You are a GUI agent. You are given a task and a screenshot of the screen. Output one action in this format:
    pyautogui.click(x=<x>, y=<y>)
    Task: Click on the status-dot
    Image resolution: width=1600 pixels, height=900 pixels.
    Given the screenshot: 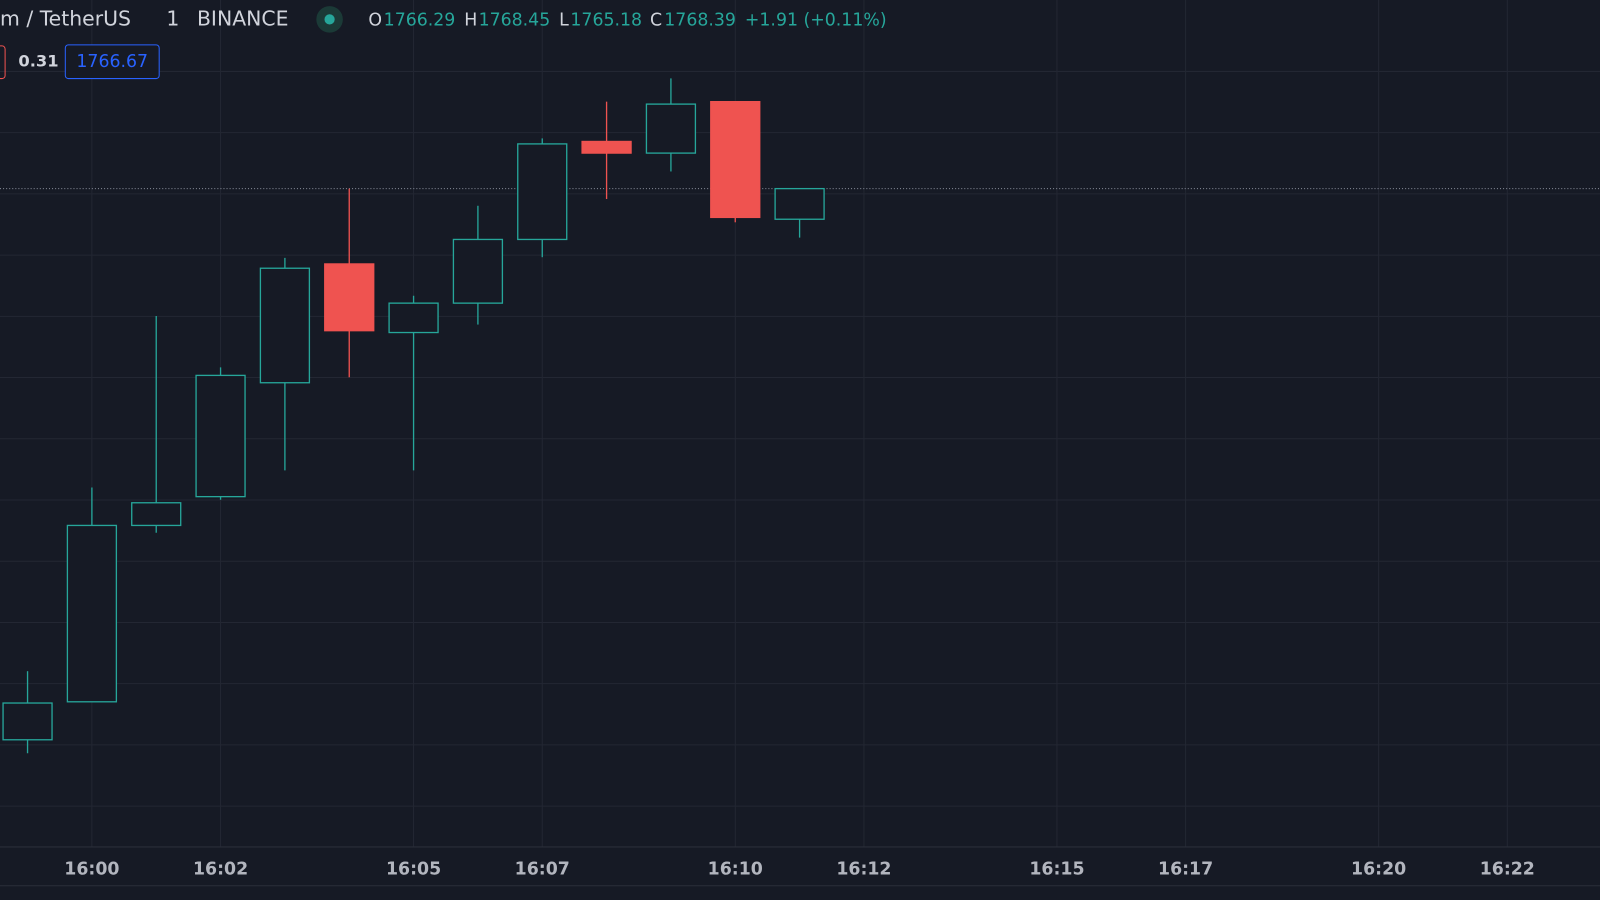 What is the action you would take?
    pyautogui.click(x=329, y=19)
    